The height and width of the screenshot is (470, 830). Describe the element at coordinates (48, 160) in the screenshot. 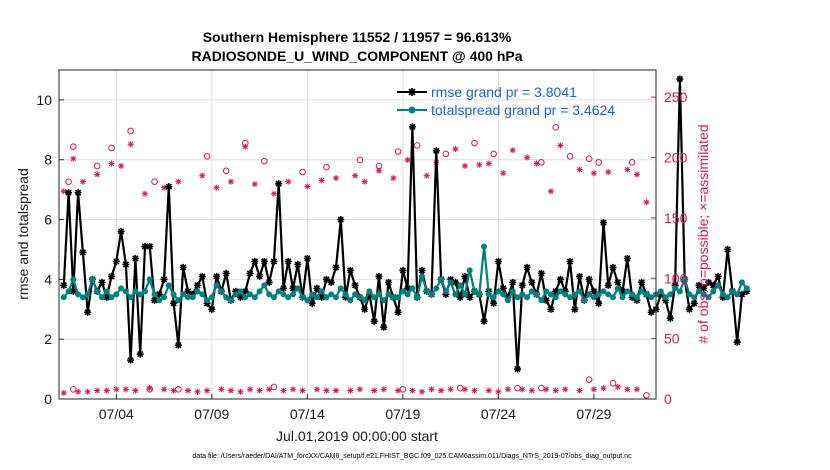

I see `y-tick-label: 8` at that location.